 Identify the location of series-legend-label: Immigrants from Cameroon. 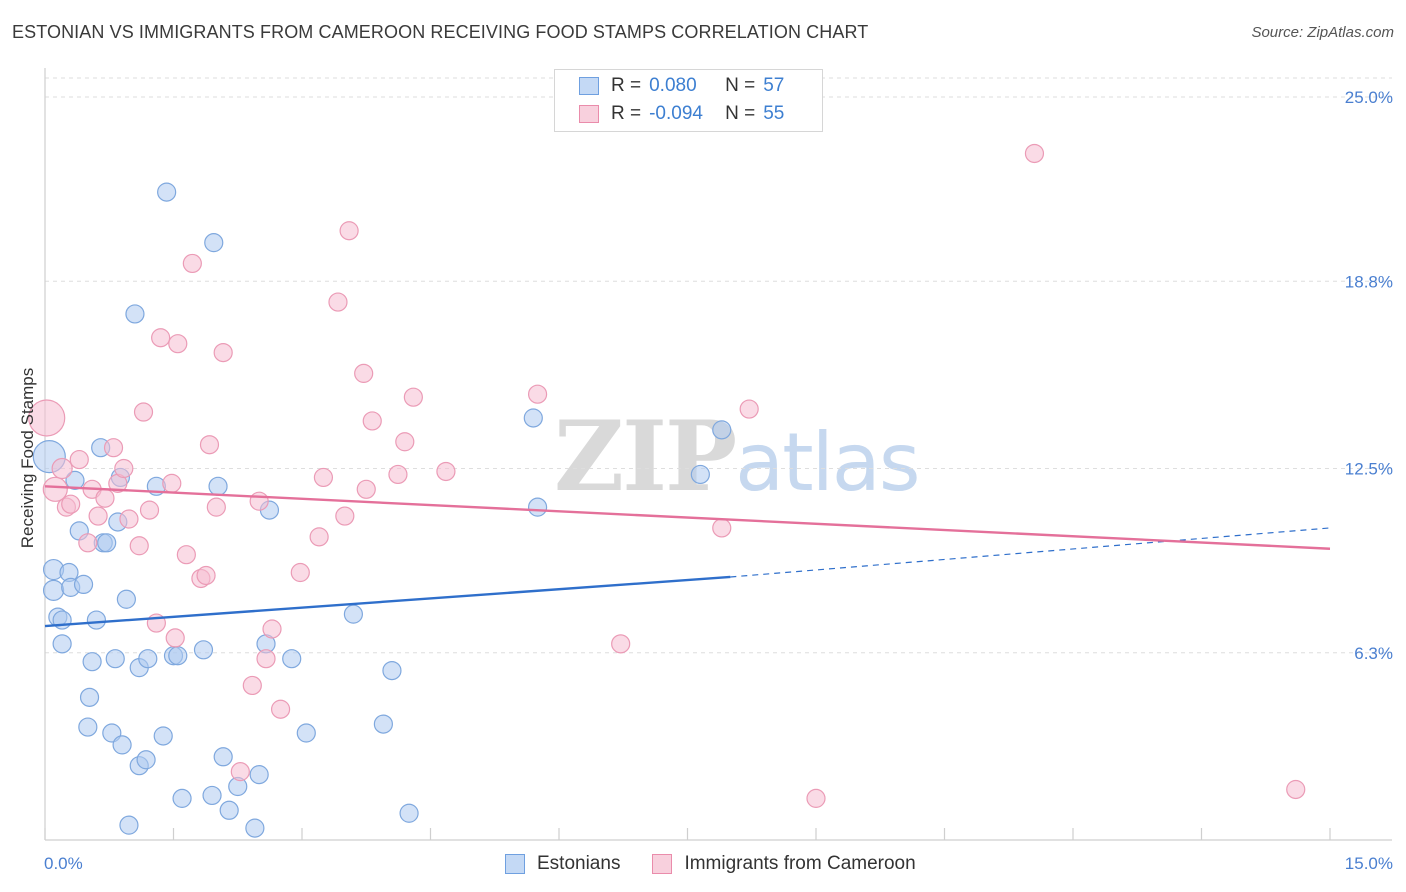
(800, 863).